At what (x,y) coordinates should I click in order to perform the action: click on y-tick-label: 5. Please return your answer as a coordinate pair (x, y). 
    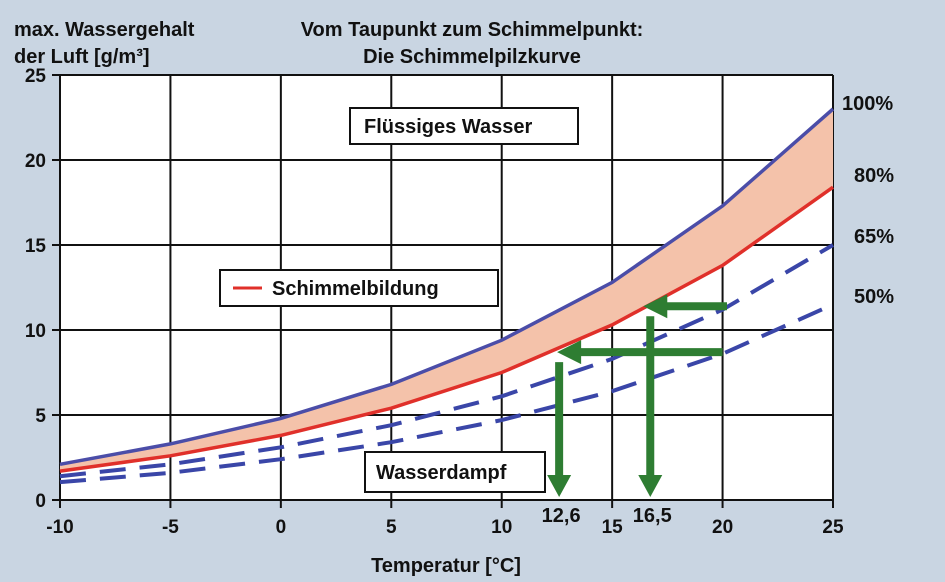
    Looking at the image, I should click on (40, 416).